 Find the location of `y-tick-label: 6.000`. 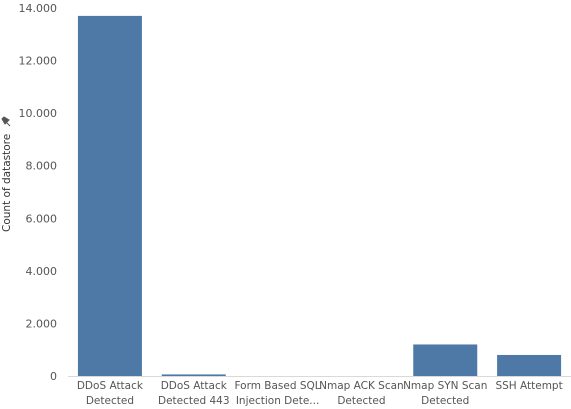

y-tick-label: 6.000 is located at coordinates (42, 218).